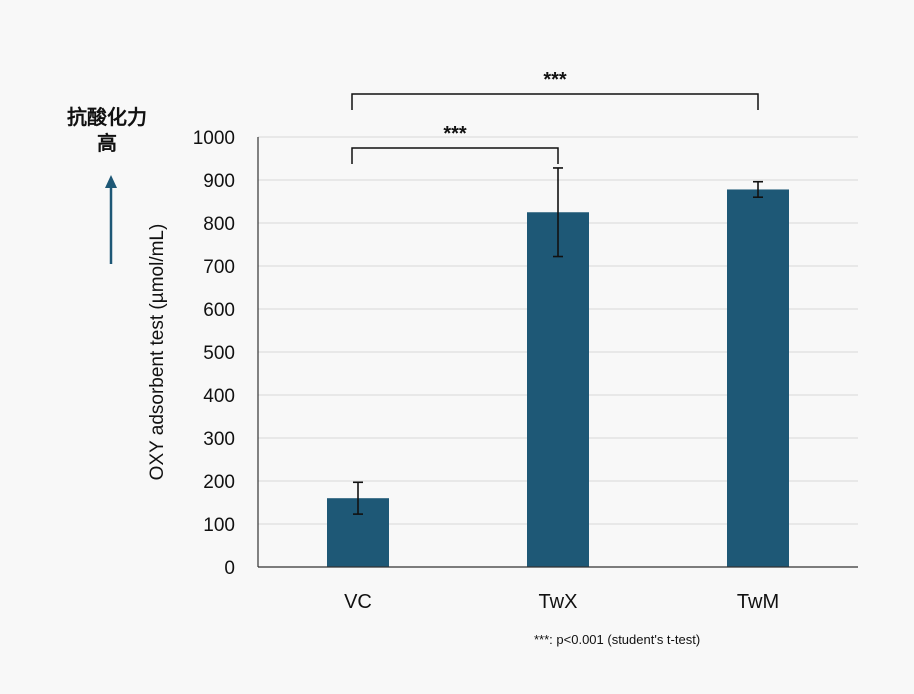 Image resolution: width=914 pixels, height=694 pixels. Describe the element at coordinates (758, 602) in the screenshot. I see `x-category-label: TwM` at that location.